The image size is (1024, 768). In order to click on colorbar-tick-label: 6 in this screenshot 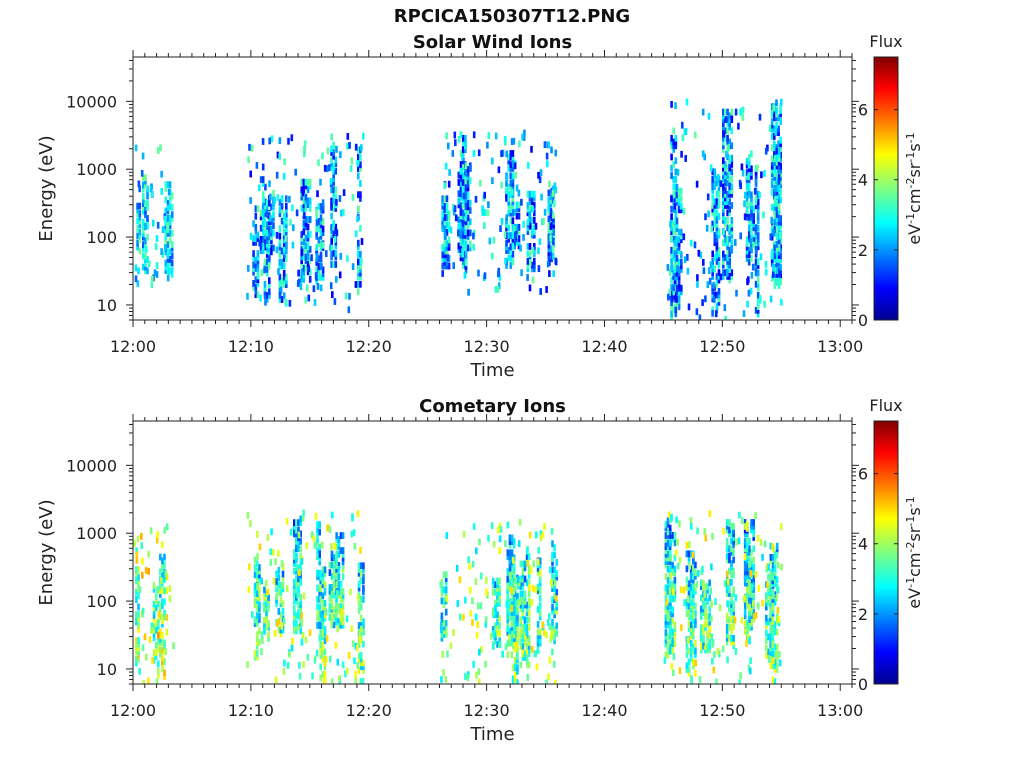, I will do `click(863, 474)`.